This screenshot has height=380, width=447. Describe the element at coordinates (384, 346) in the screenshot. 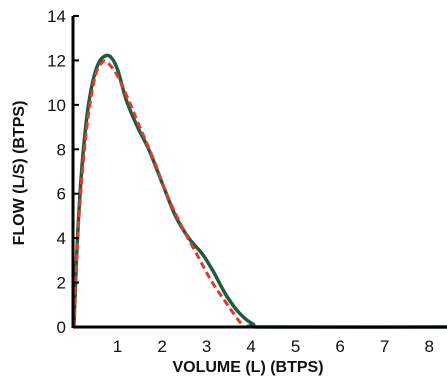

I see `x-tick-label: 7` at that location.